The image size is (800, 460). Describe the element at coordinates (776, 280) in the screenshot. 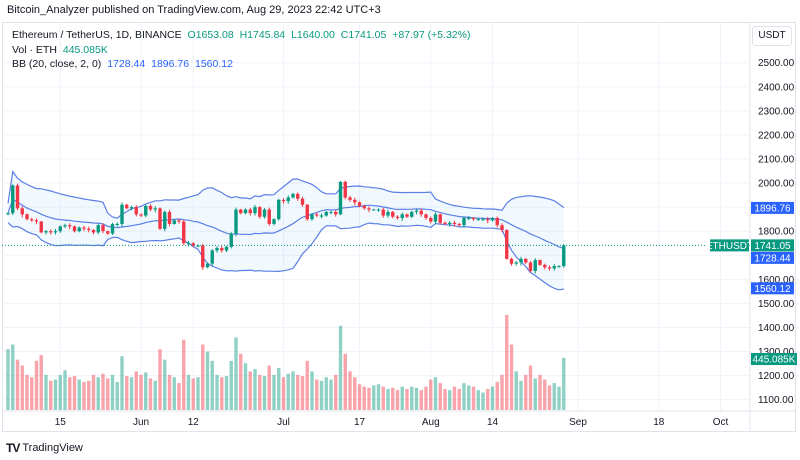

I see `price-tick-label: 1600.00` at that location.